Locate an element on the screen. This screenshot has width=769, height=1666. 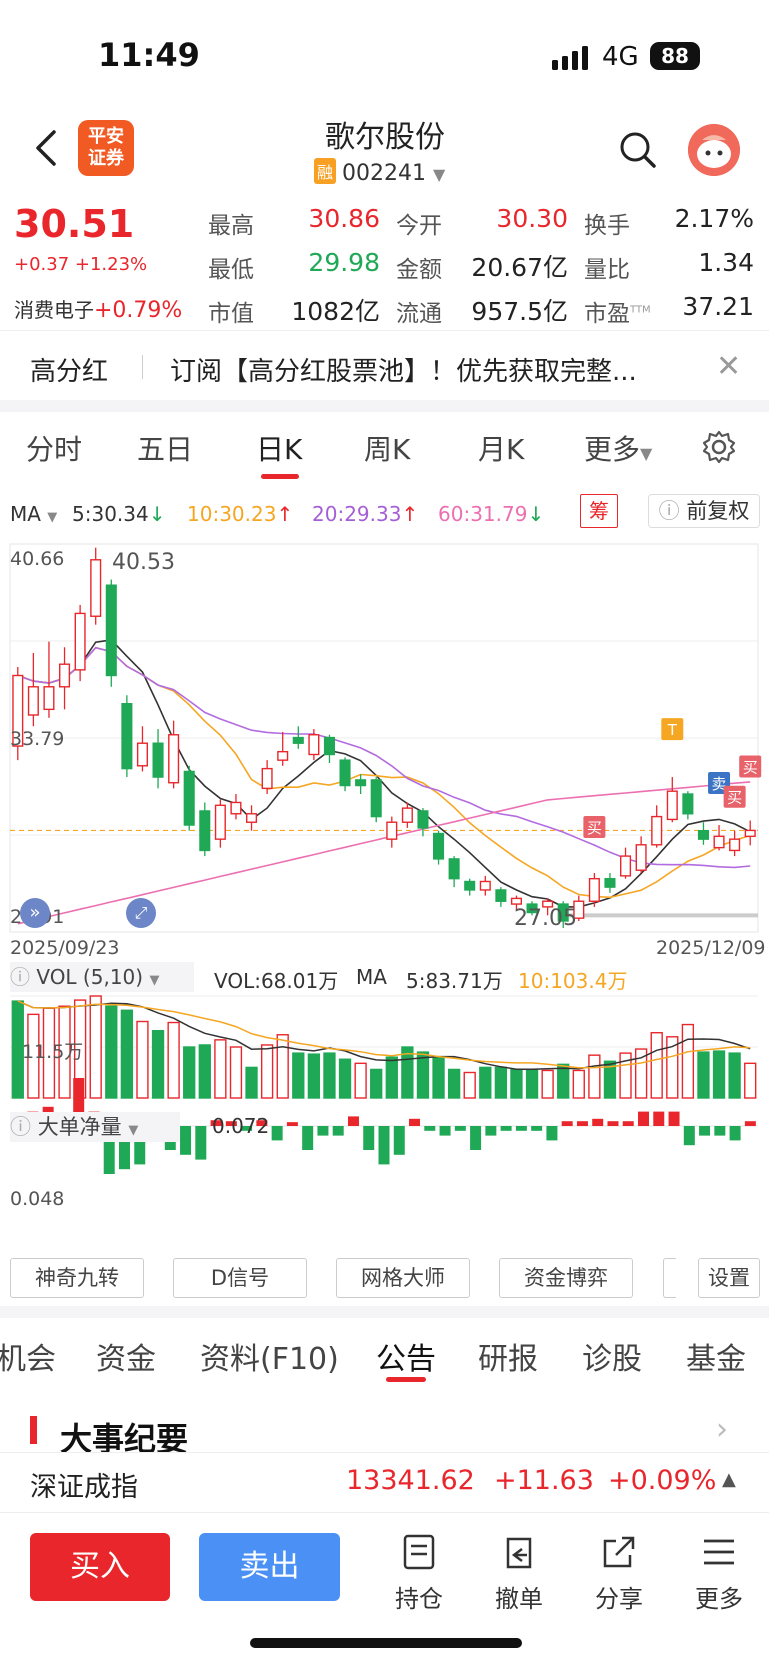
stat-sup: TTM is located at coordinates (640, 310).